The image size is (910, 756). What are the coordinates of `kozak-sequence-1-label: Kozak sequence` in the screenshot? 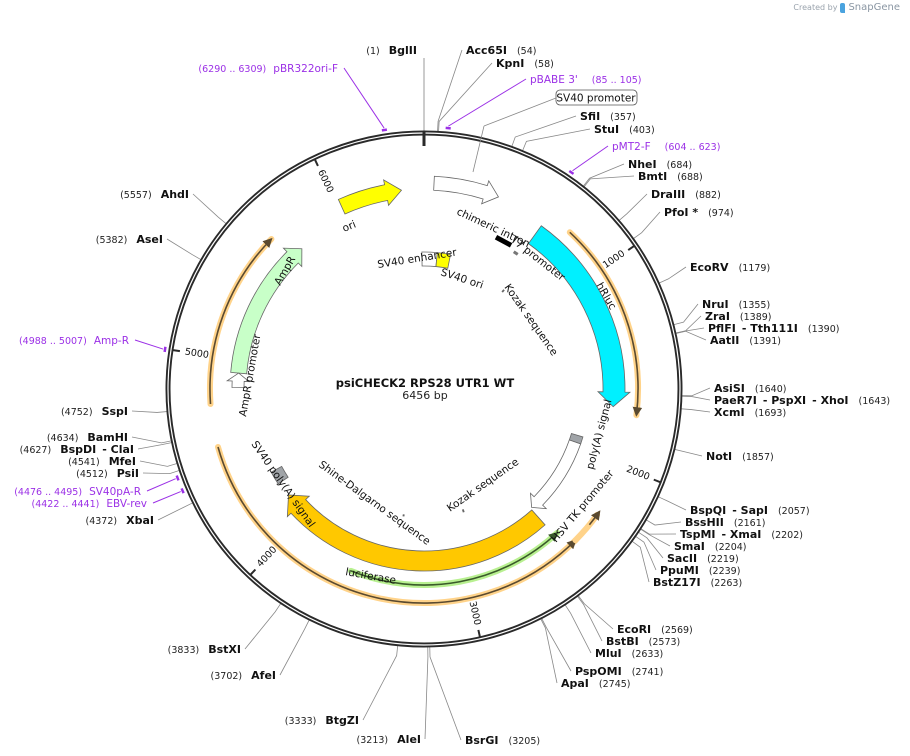 It's located at (531, 320).